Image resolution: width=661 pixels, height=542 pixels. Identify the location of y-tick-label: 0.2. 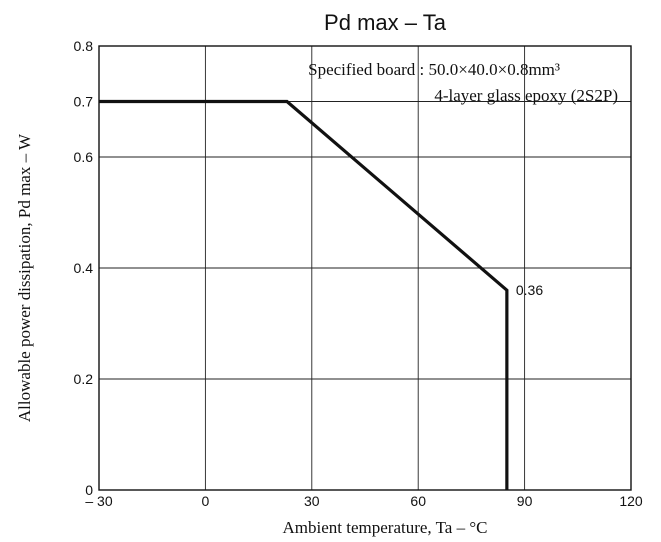
(84, 379).